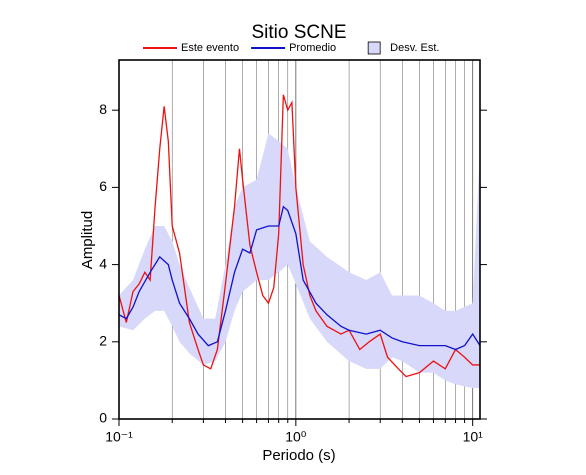 The width and height of the screenshot is (586, 475). I want to click on legend-label: Desv. Est., so click(414, 48).